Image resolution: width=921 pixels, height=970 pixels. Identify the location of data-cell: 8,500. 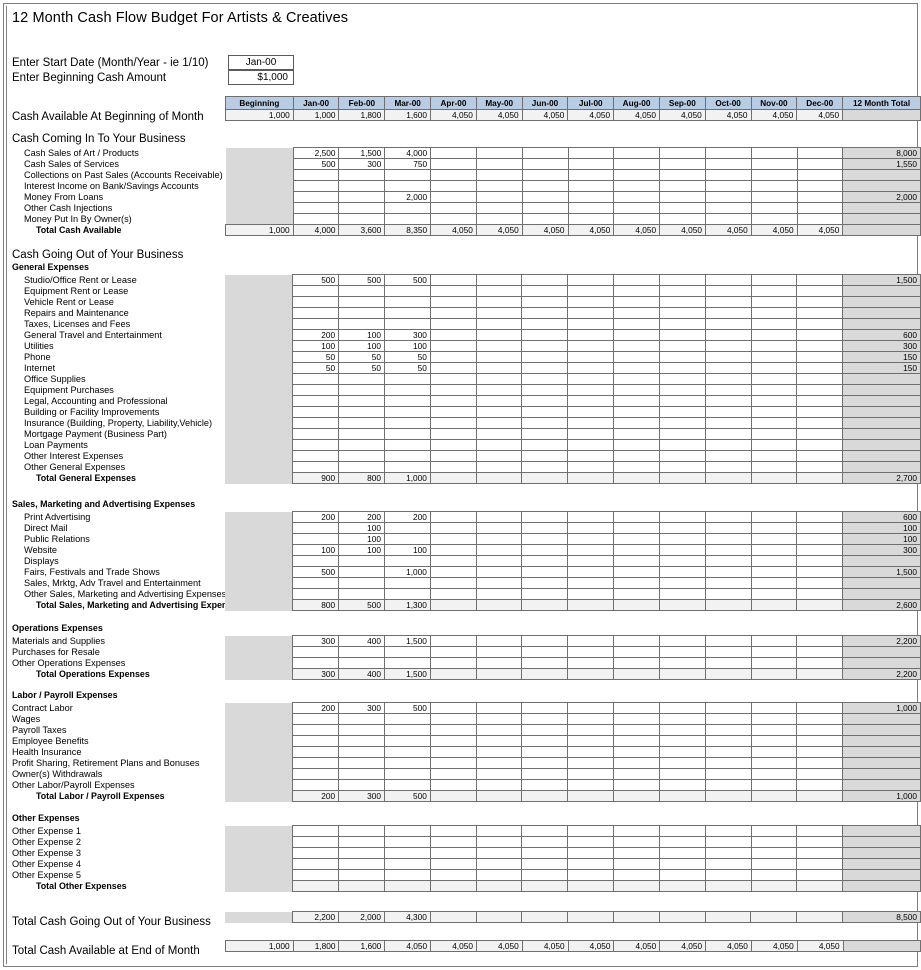
(881, 917).